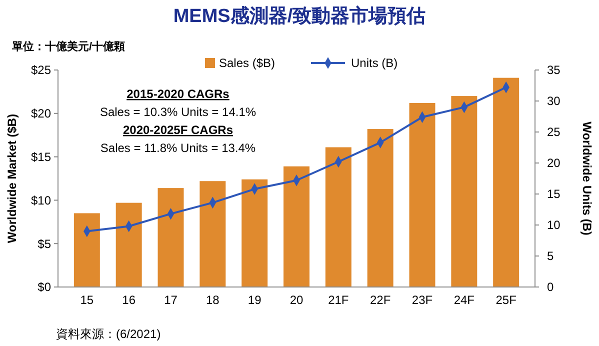 This screenshot has height=346, width=599. I want to click on x-tick-label: 23F, so click(422, 300).